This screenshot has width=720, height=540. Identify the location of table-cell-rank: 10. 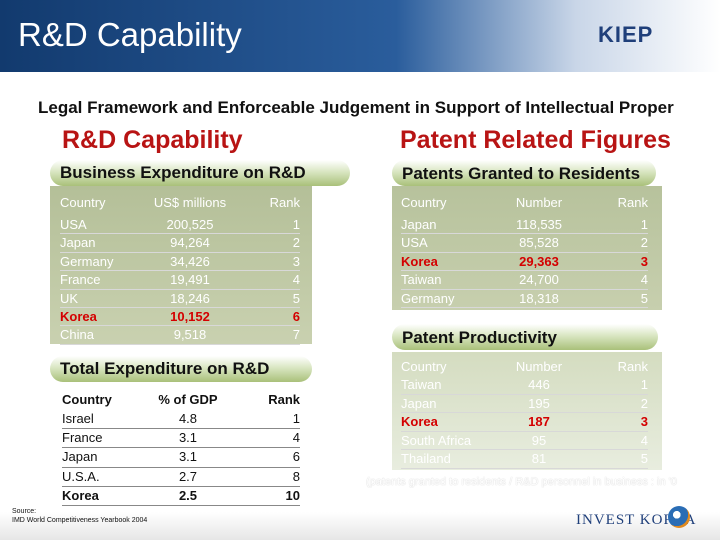
(292, 495).